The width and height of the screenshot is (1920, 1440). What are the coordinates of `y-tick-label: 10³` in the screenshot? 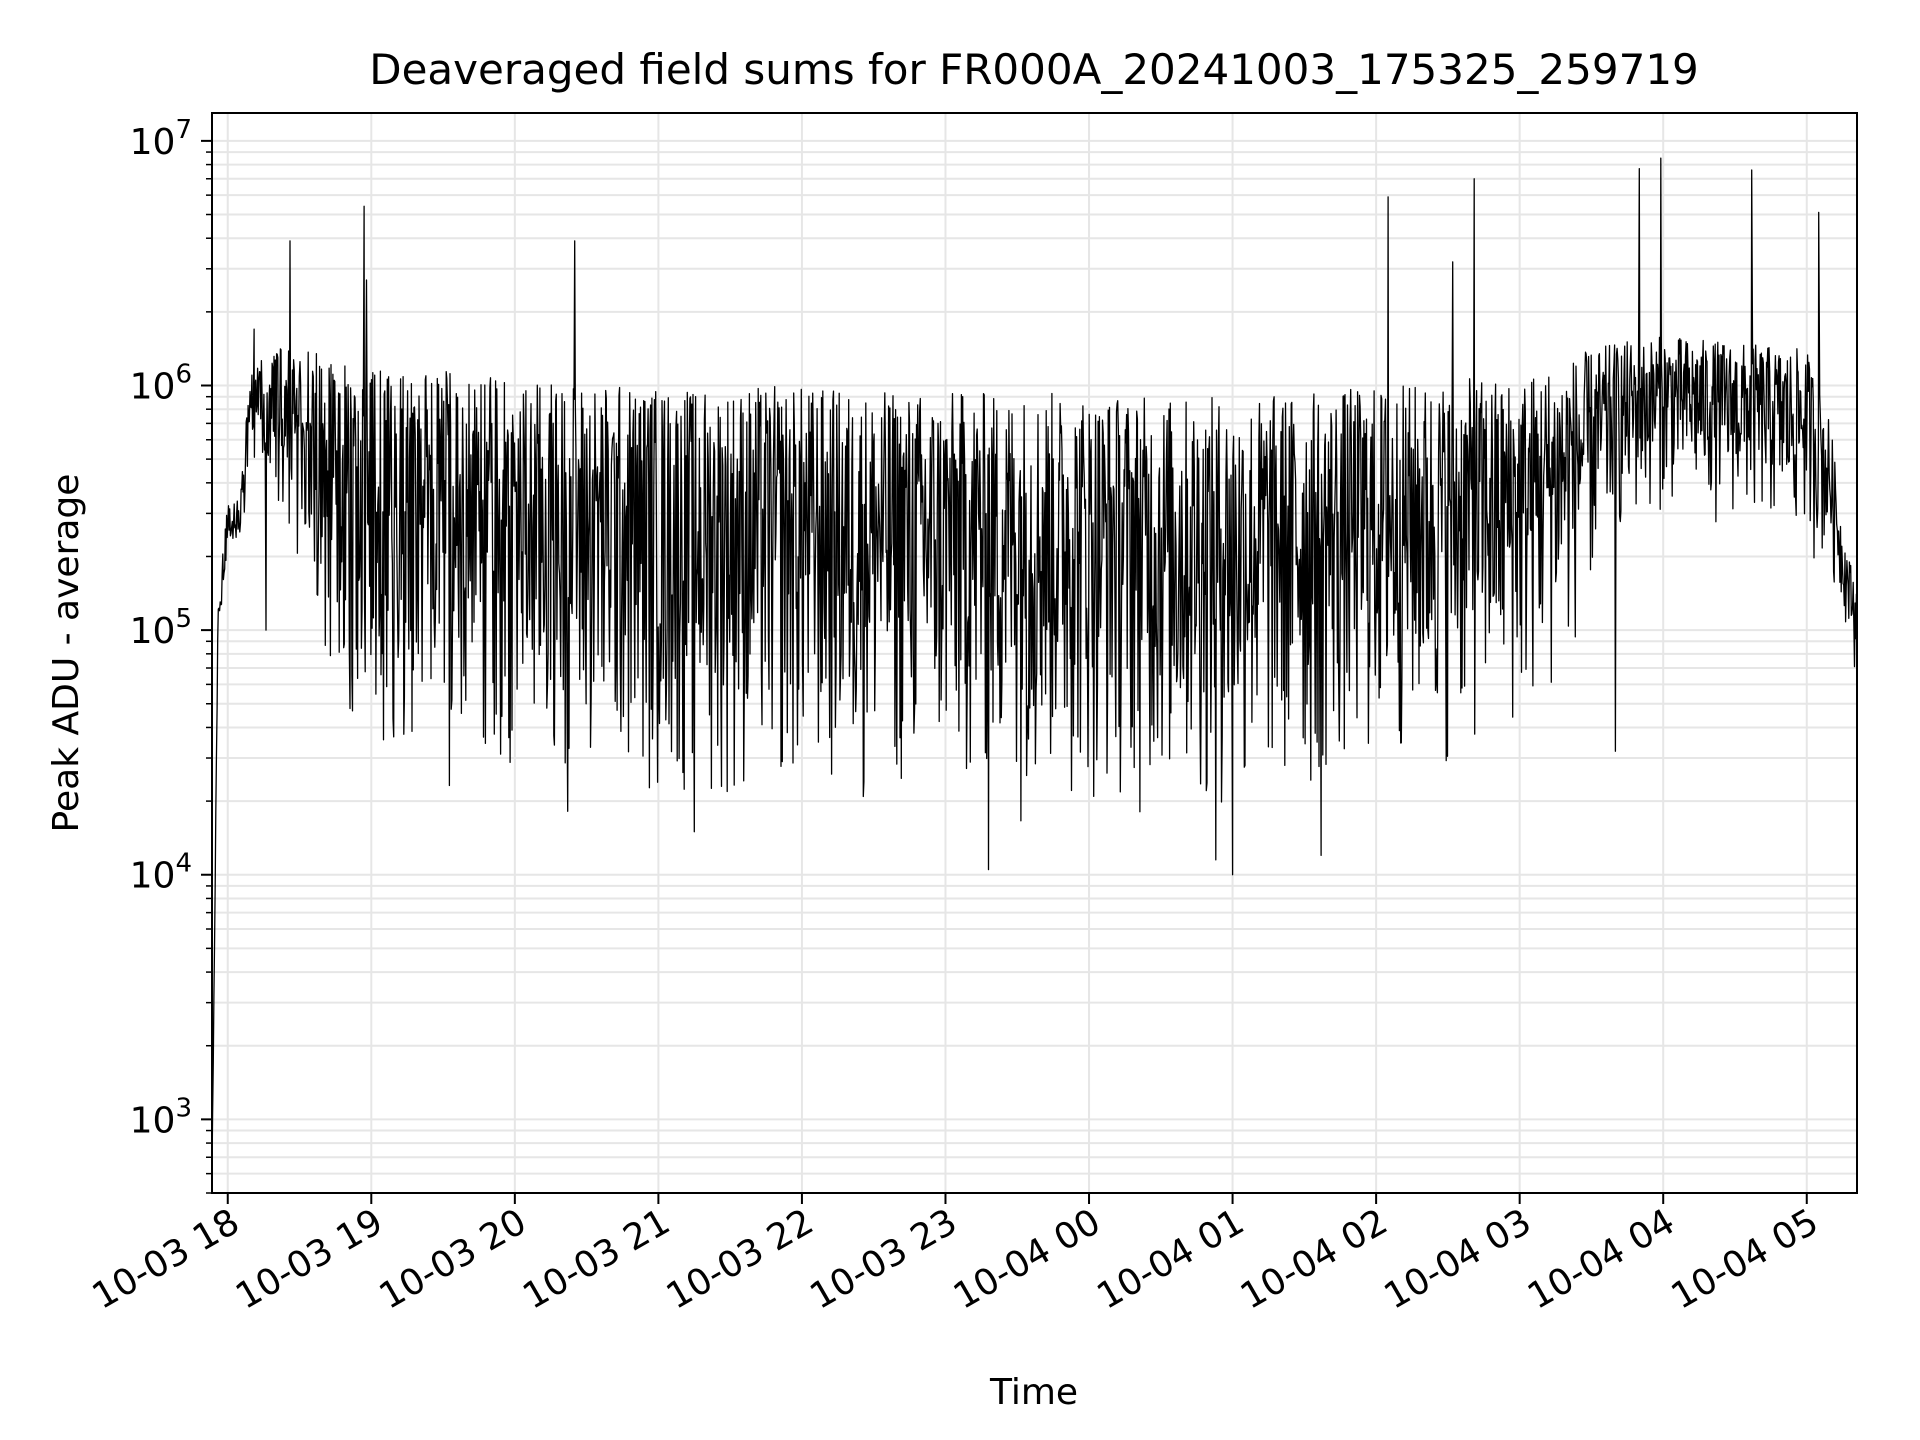 It's located at (161, 1117).